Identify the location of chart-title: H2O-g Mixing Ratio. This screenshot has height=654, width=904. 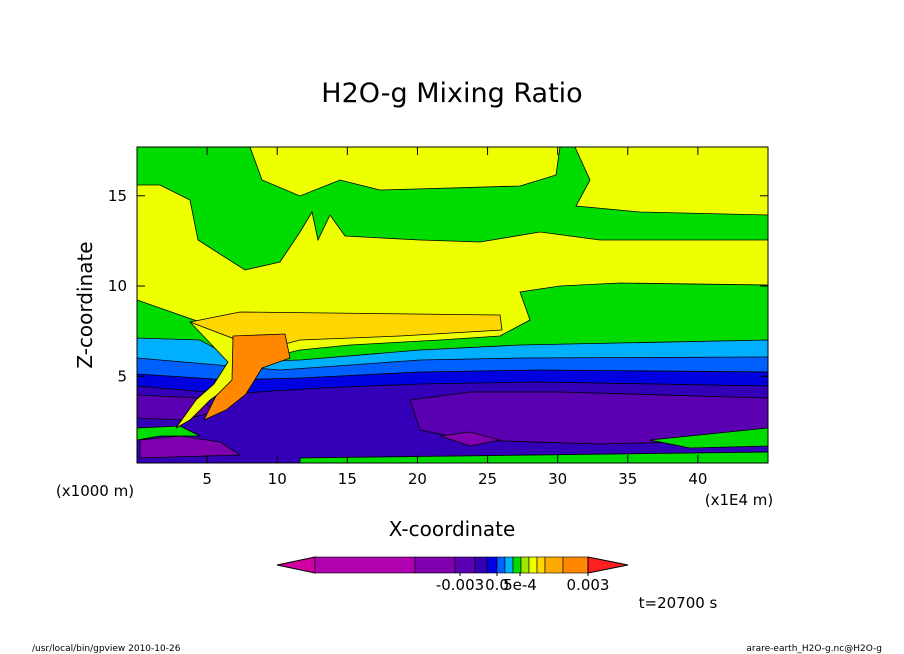
(451, 93).